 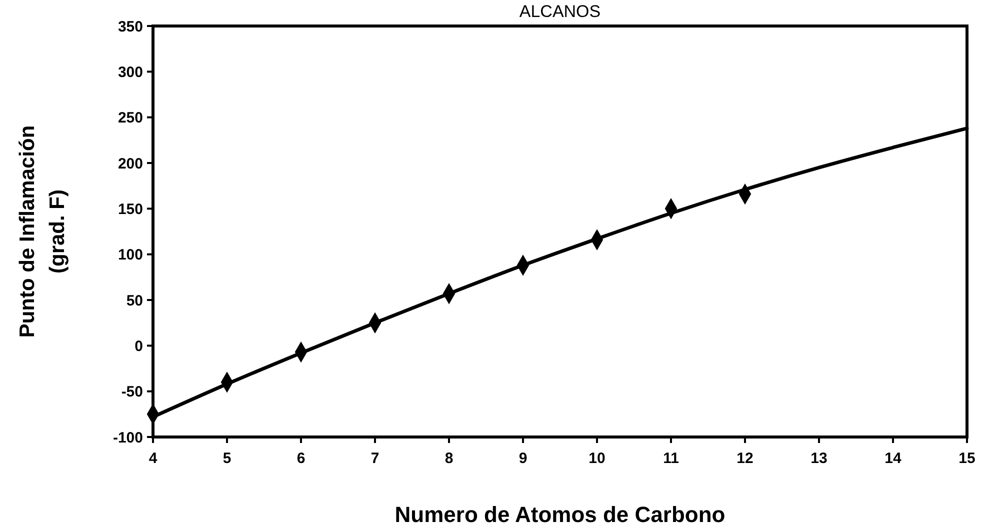 What do you see at coordinates (597, 458) in the screenshot?
I see `x-tick-label: 10` at bounding box center [597, 458].